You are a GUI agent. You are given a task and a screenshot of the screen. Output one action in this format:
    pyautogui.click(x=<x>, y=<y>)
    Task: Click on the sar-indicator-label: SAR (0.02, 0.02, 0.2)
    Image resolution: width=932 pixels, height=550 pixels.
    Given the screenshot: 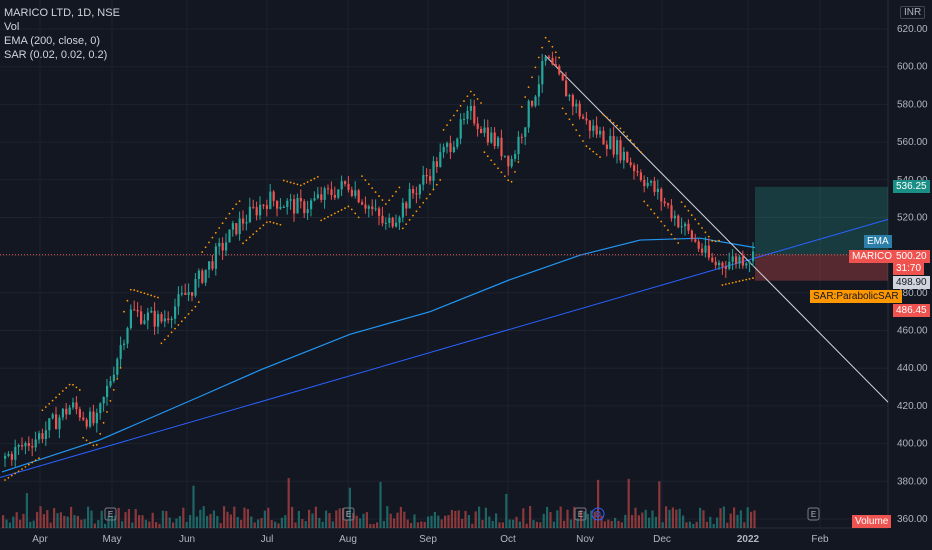 What is the action you would take?
    pyautogui.click(x=56, y=55)
    